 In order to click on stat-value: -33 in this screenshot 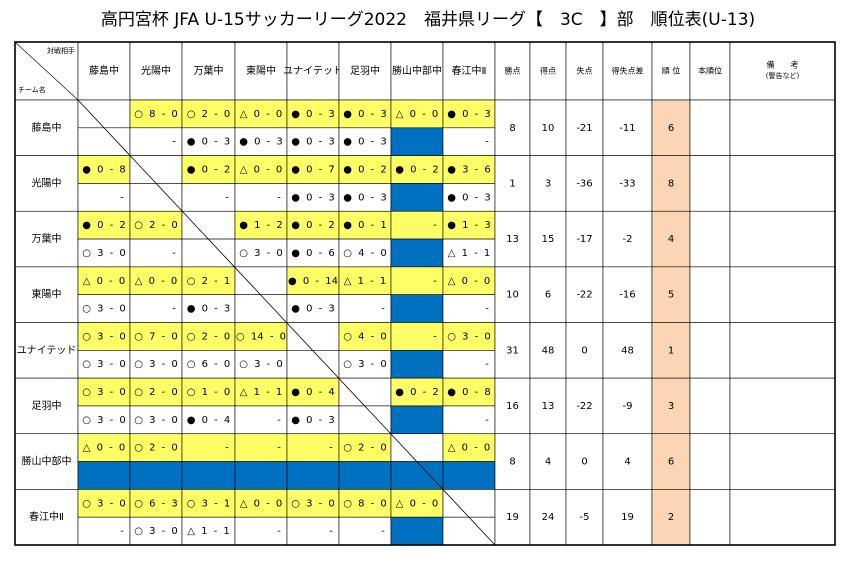, I will do `click(627, 183)`.